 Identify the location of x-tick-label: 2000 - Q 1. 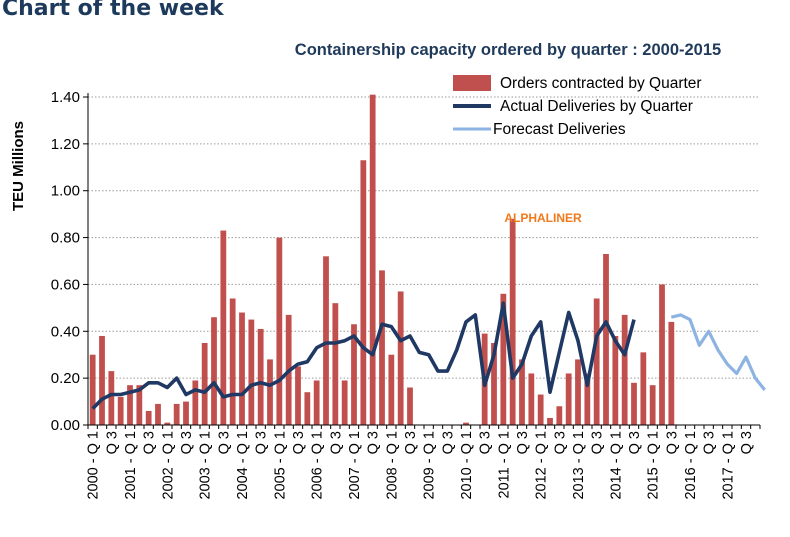
(94, 465).